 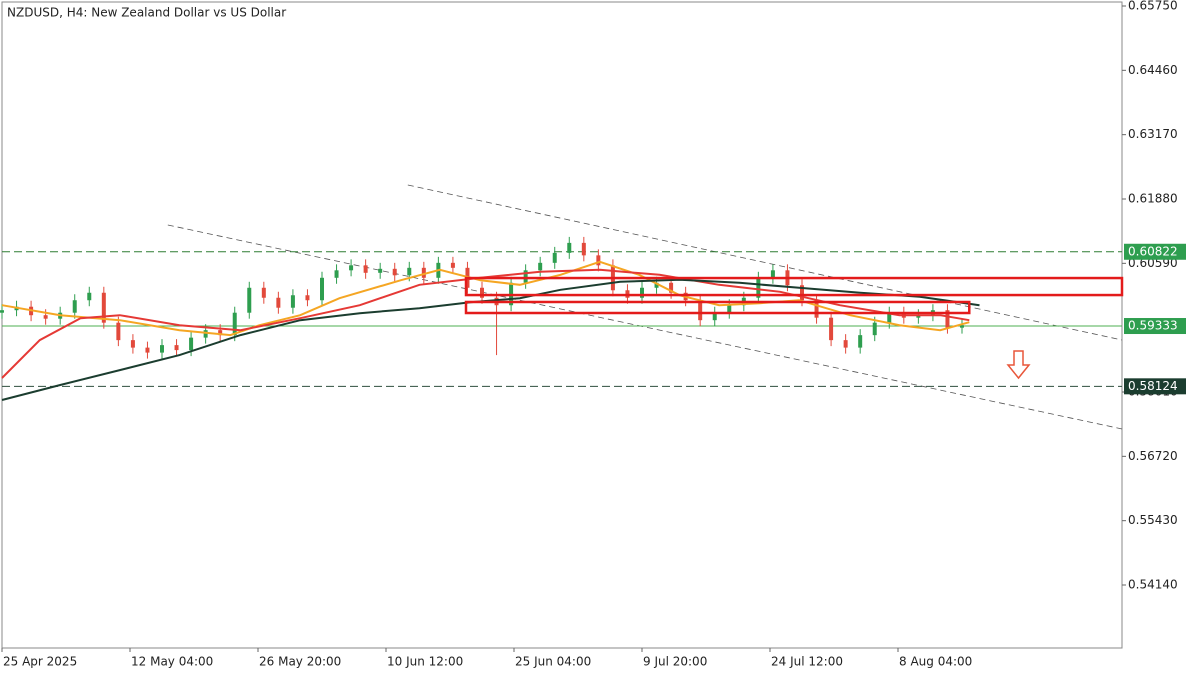 I want to click on x-tick-label: 24 Jul 12:00, so click(x=807, y=662).